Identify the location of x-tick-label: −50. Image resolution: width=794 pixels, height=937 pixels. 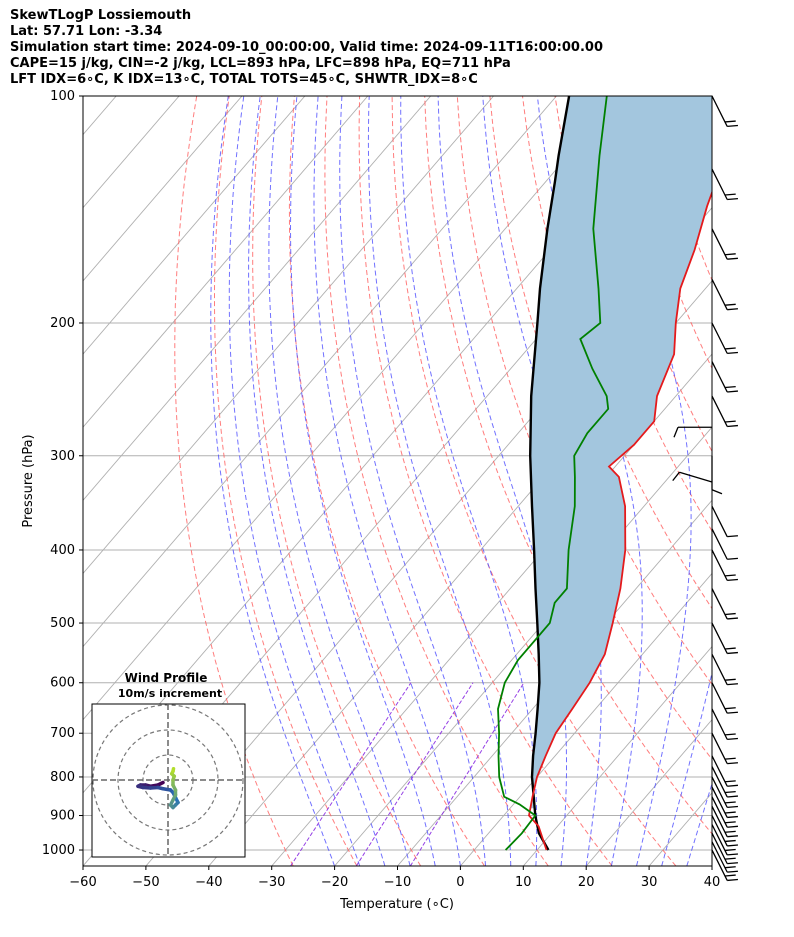
(145, 882).